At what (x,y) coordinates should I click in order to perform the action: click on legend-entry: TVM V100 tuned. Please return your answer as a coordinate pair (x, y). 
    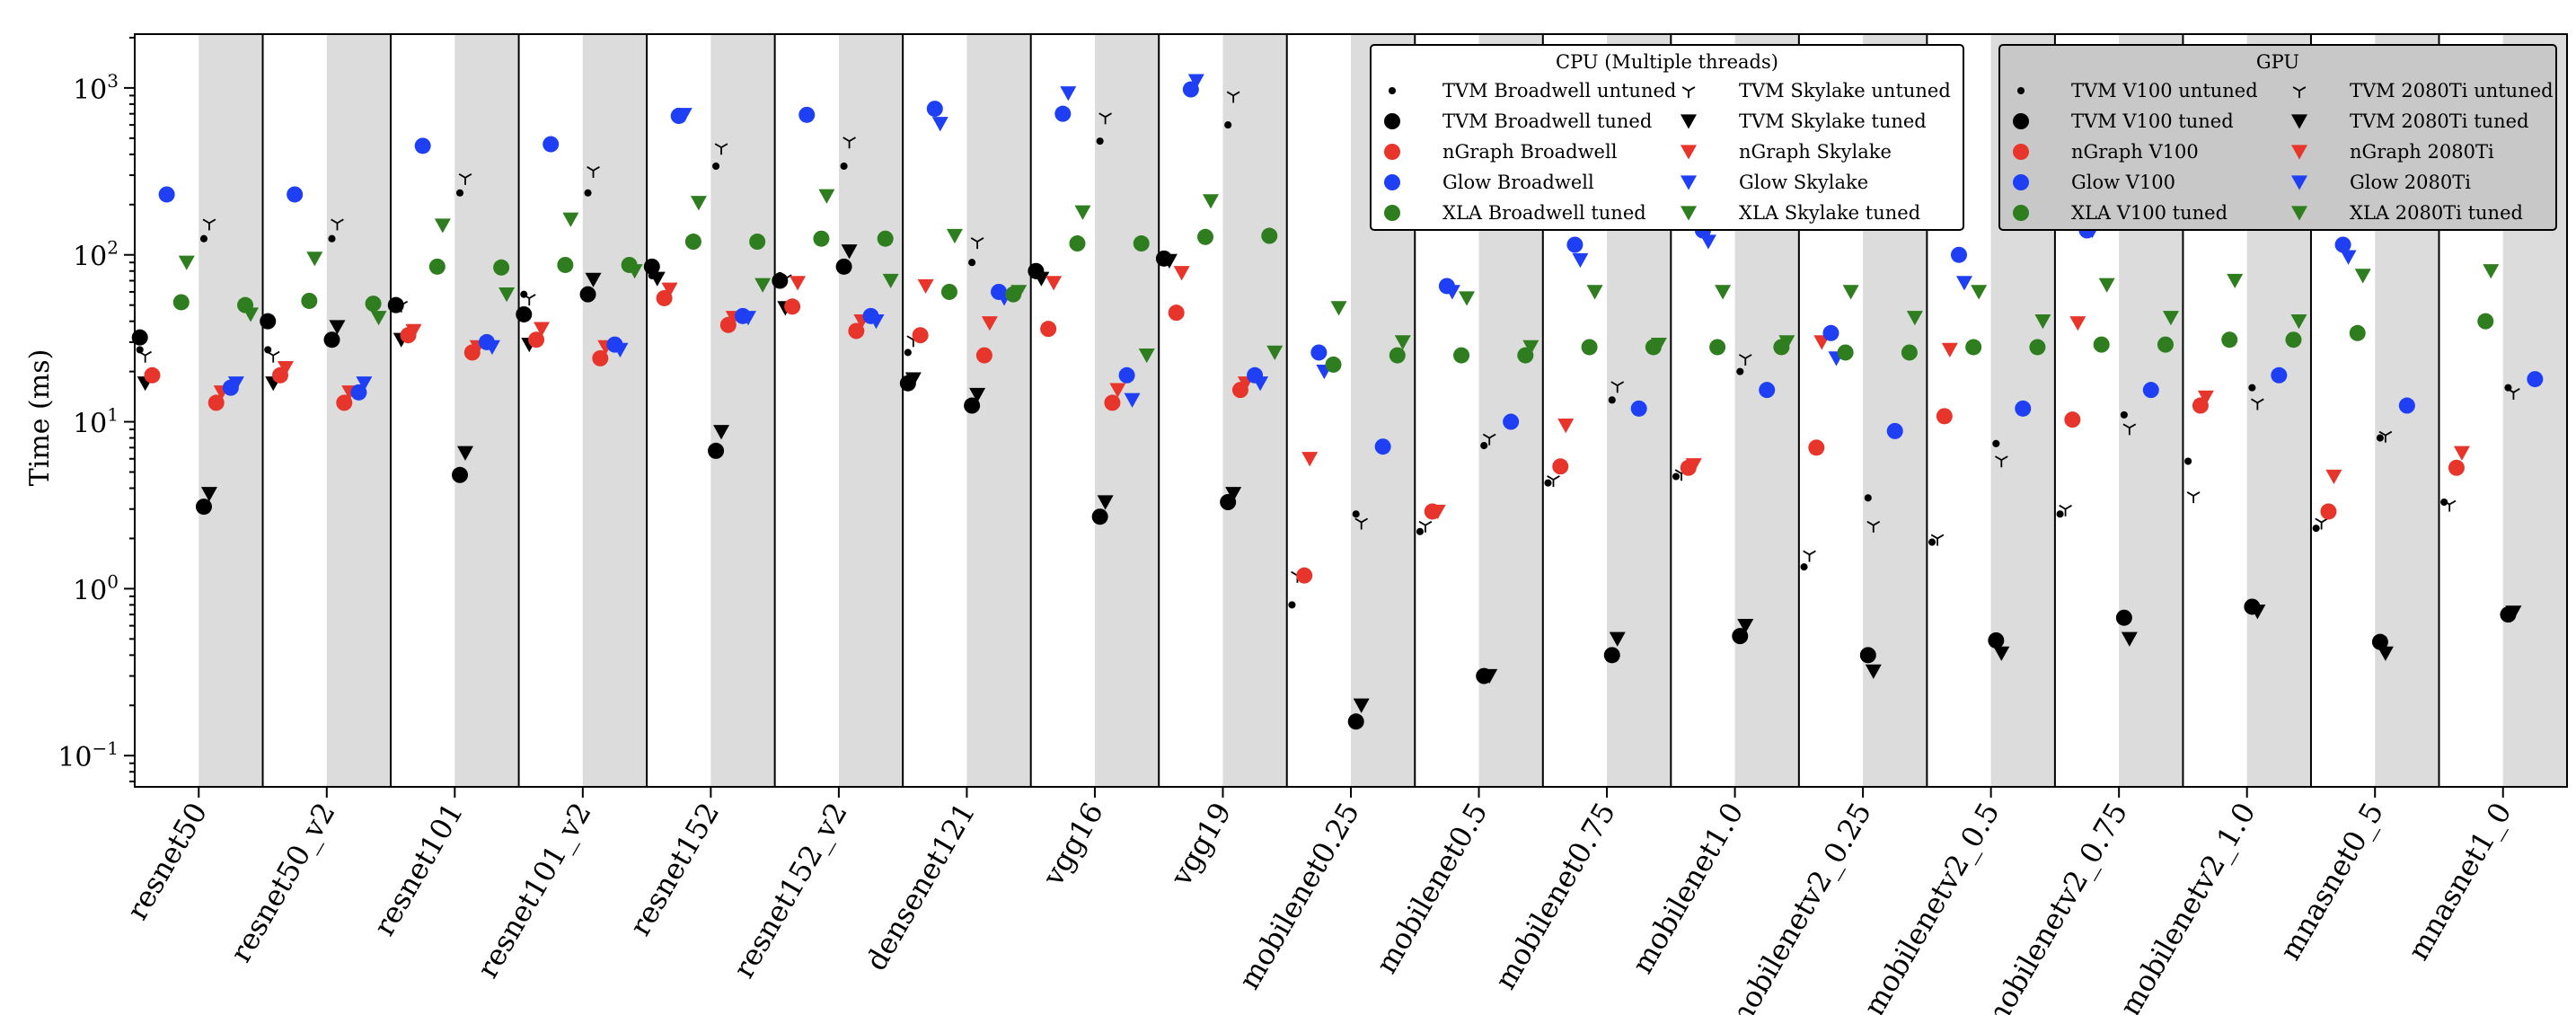
    Looking at the image, I should click on (2152, 121).